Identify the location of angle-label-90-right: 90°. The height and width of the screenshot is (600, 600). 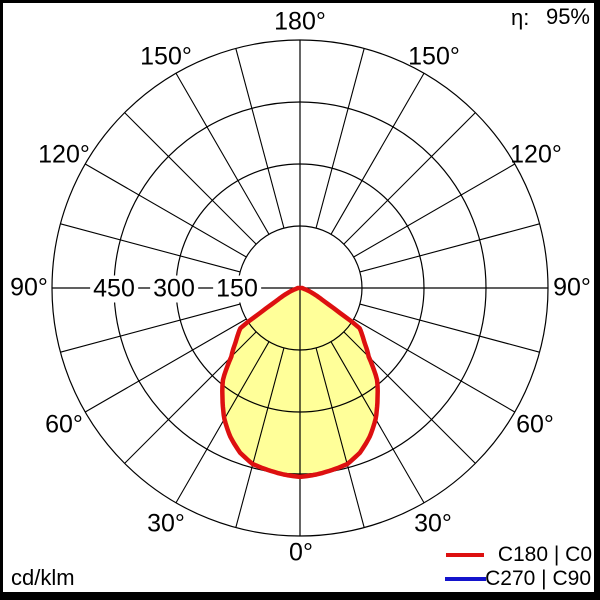
(572, 287).